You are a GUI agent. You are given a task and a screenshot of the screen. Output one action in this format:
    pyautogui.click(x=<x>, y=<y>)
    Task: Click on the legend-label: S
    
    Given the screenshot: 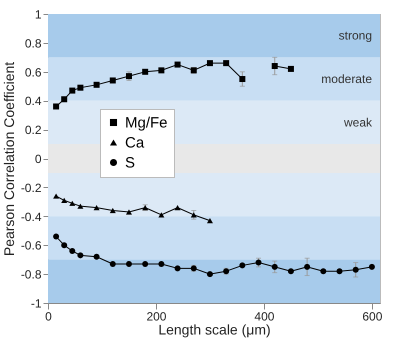 What is the action you would take?
    pyautogui.click(x=130, y=163)
    